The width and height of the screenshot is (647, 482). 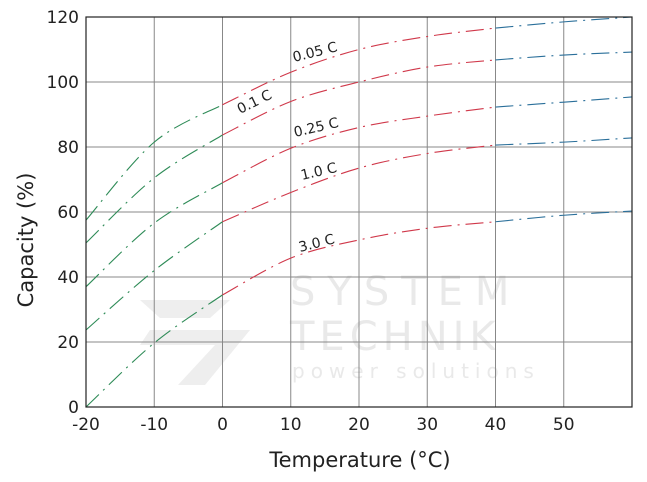 I want to click on watermark-line3: power solutions, so click(x=416, y=371).